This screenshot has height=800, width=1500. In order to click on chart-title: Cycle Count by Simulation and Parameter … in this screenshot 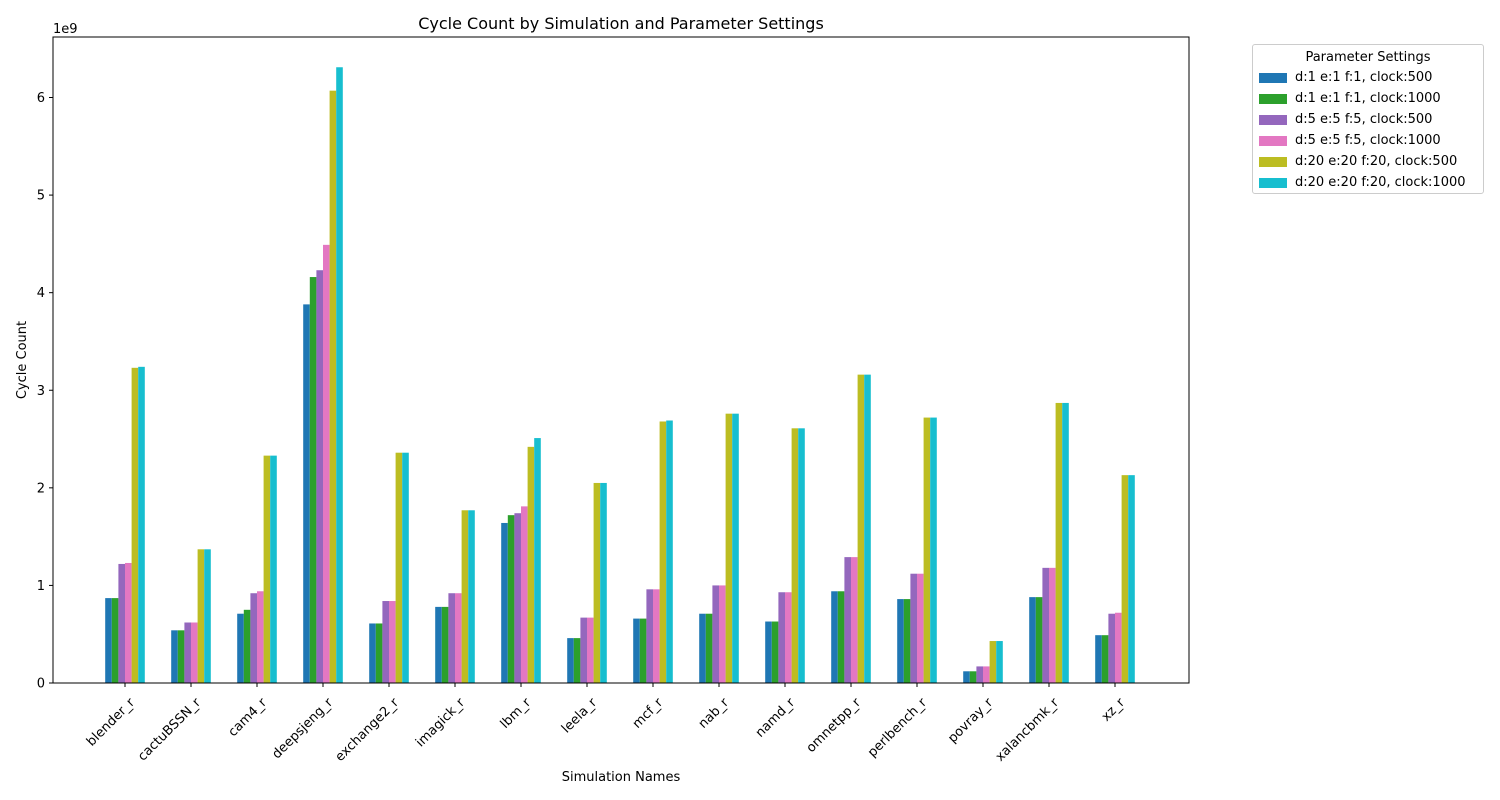, I will do `click(621, 23)`.